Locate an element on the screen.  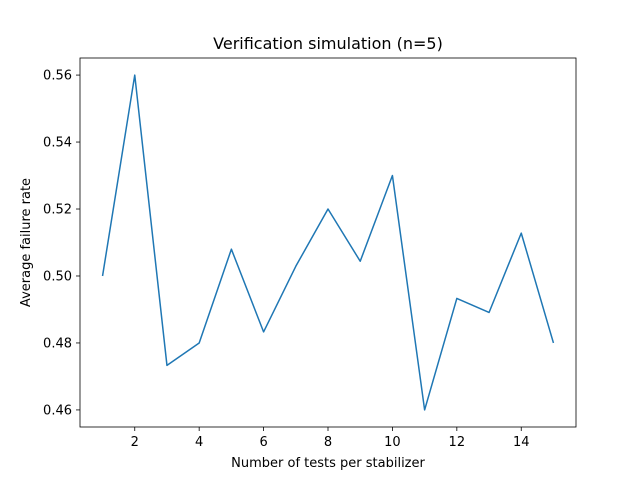
x-tick-label: 6 is located at coordinates (263, 442).